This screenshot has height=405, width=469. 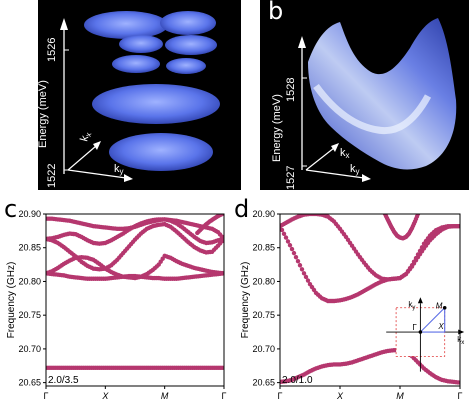 What do you see at coordinates (161, 152) in the screenshot?
I see `blob-bottom` at bounding box center [161, 152].